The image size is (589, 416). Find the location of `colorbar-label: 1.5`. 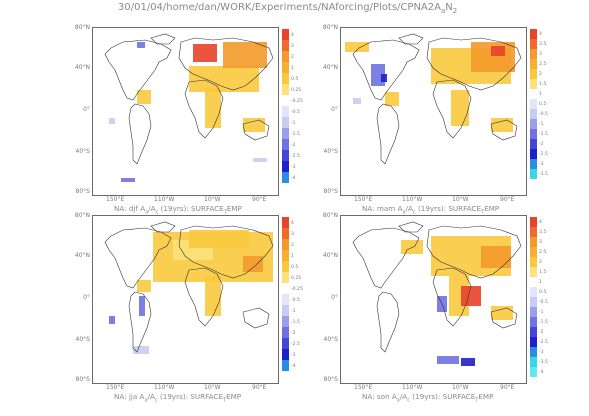

colorbar-label: 1.5 is located at coordinates (543, 272).